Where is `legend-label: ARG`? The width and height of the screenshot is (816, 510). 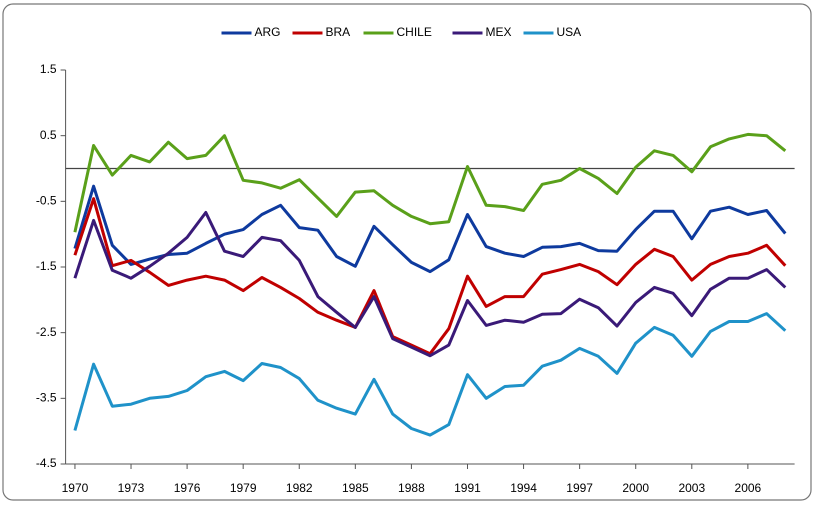 legend-label: ARG is located at coordinates (268, 32).